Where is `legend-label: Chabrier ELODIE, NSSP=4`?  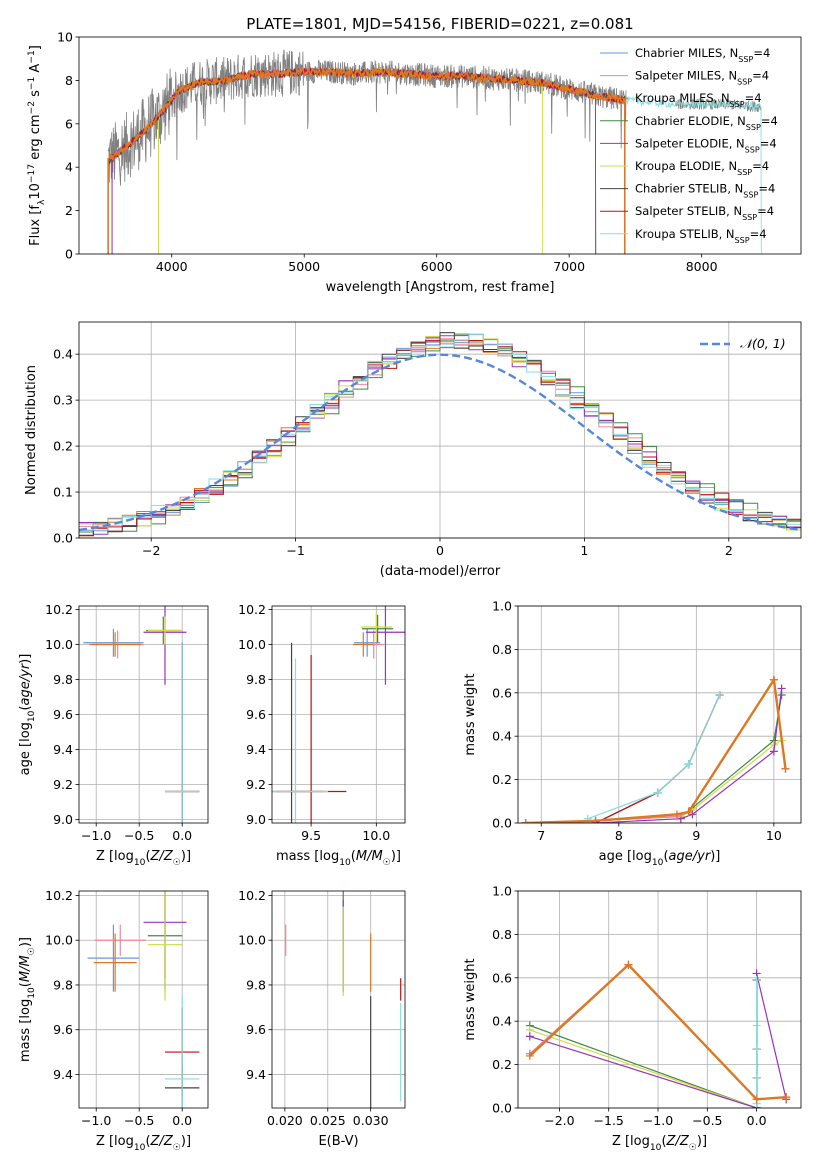
legend-label: Chabrier ELODIE, NSSP=4 is located at coordinates (706, 123).